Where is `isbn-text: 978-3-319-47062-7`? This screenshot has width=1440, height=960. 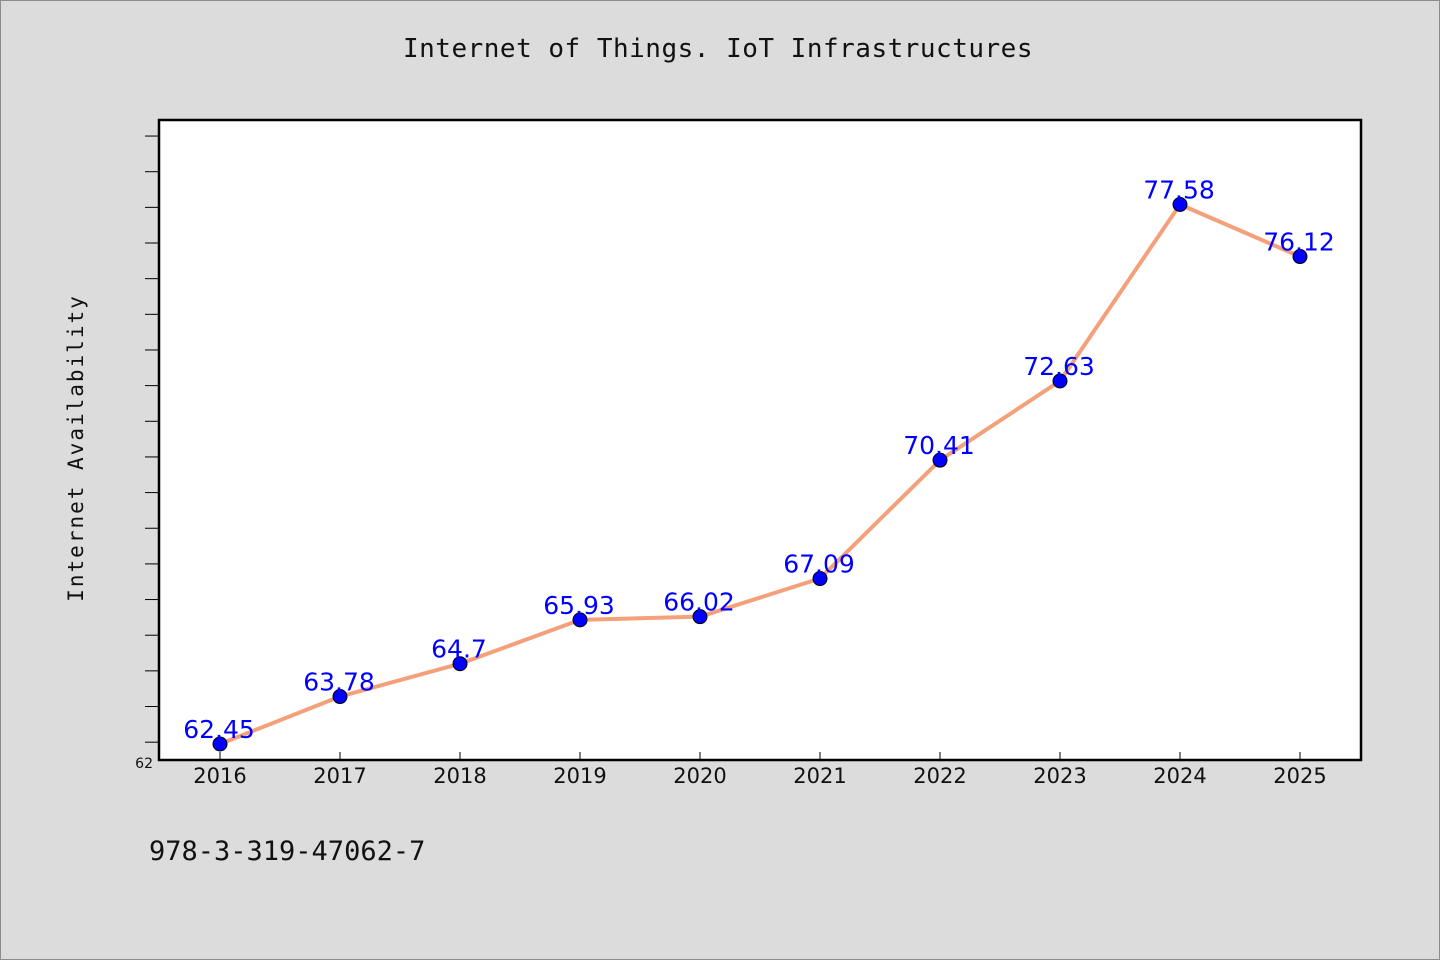
isbn-text: 978-3-319-47062-7 is located at coordinates (287, 851).